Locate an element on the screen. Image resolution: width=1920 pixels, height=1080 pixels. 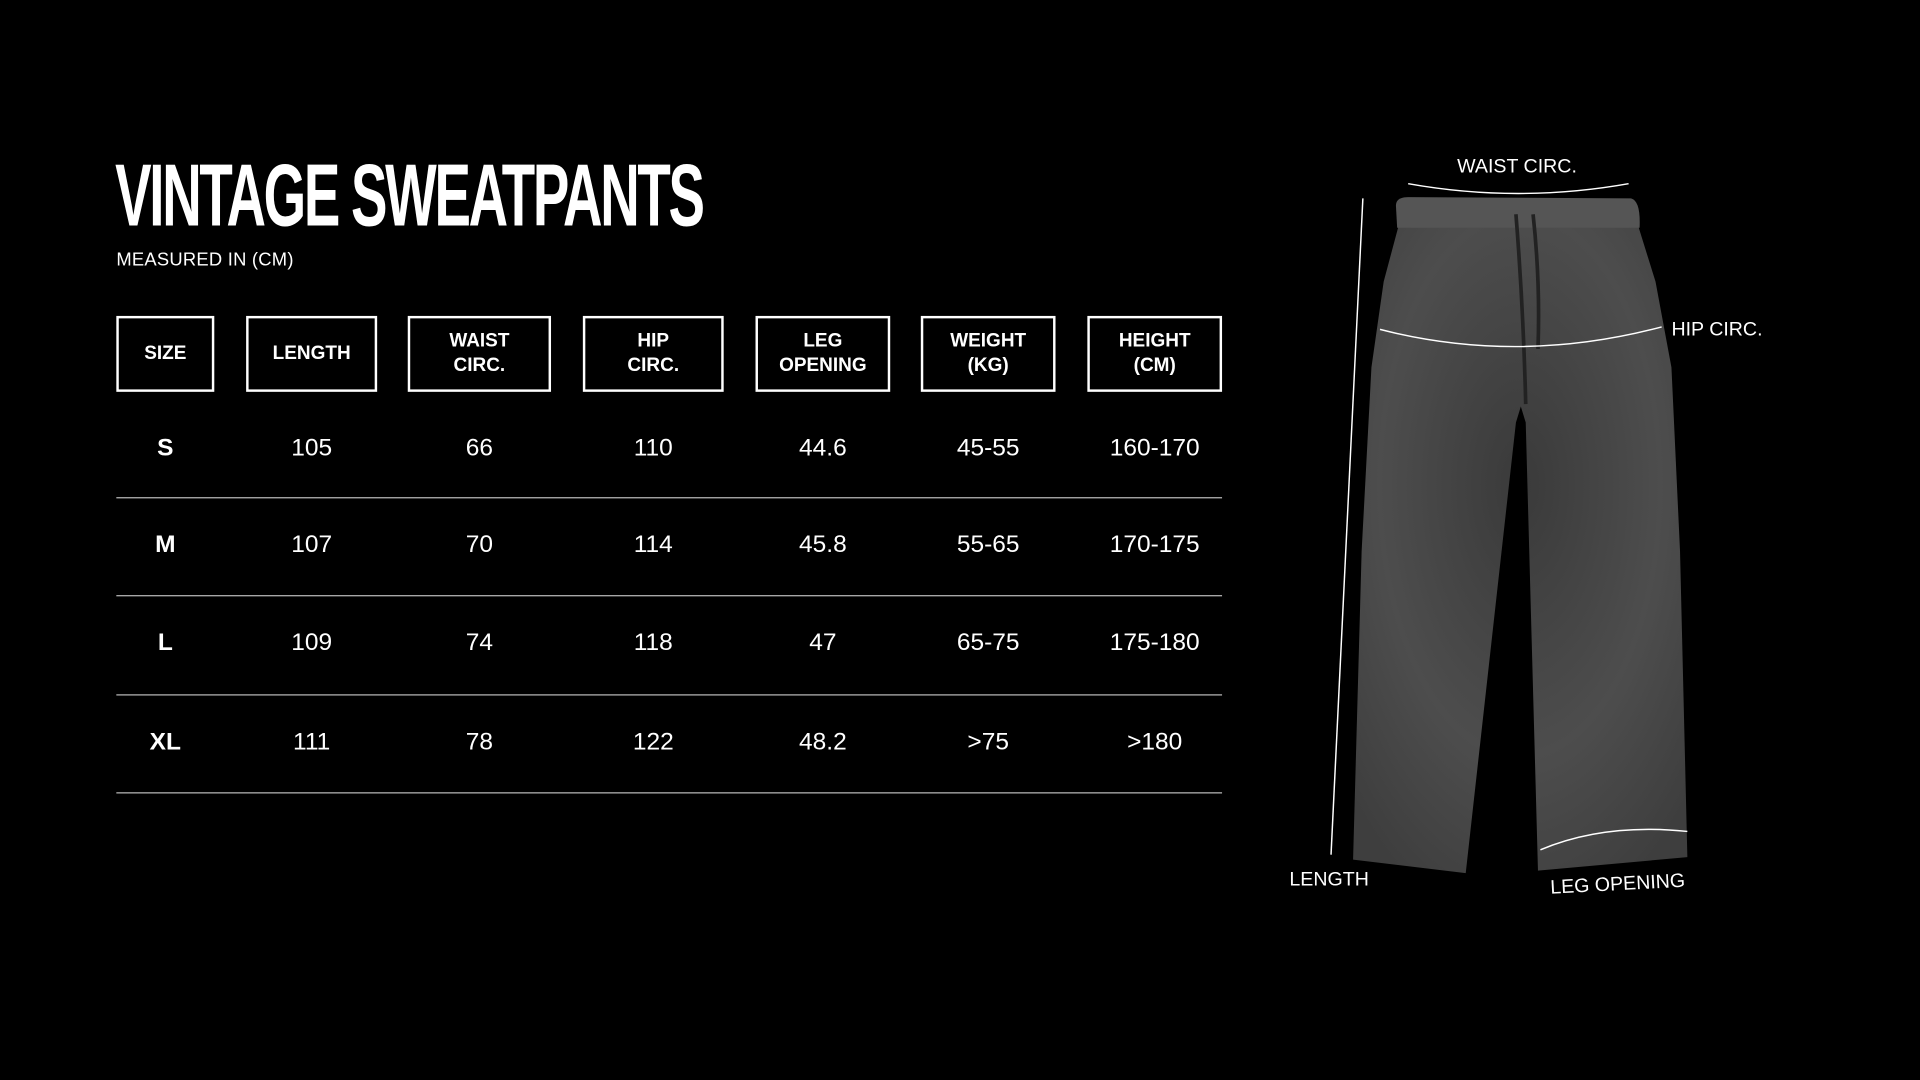
cell-hip-circ: 110 is located at coordinates (653, 448).